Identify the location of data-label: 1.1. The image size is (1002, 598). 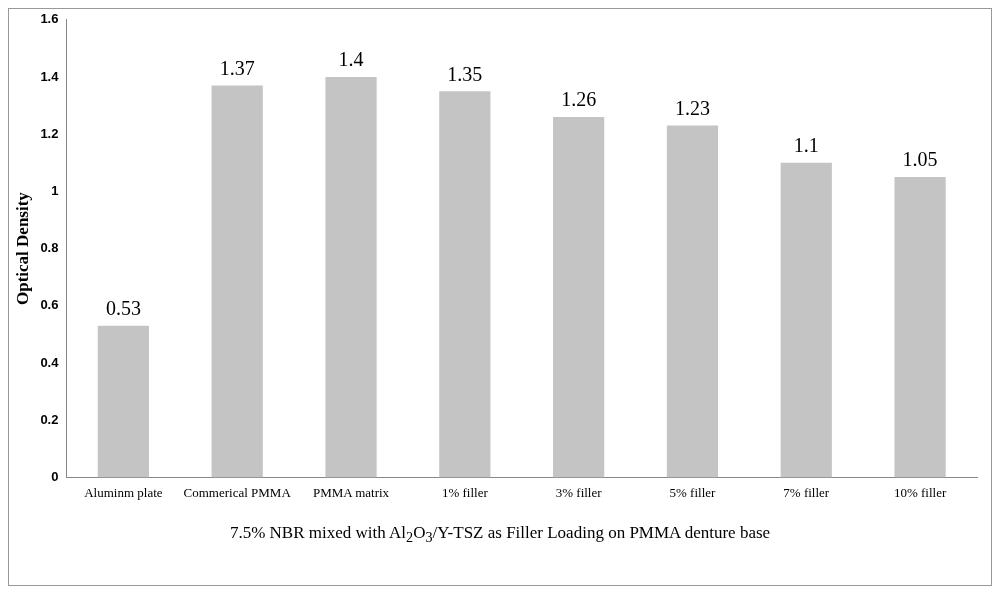
(806, 145).